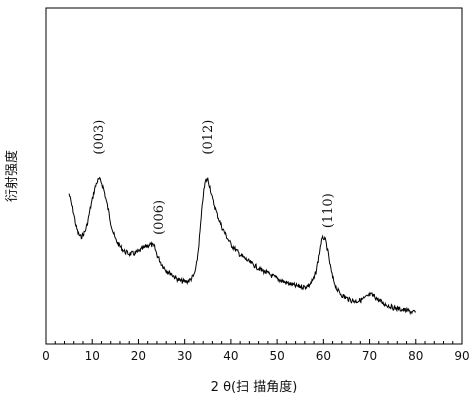  Describe the element at coordinates (415, 356) in the screenshot. I see `x-tick-label: 80` at that location.